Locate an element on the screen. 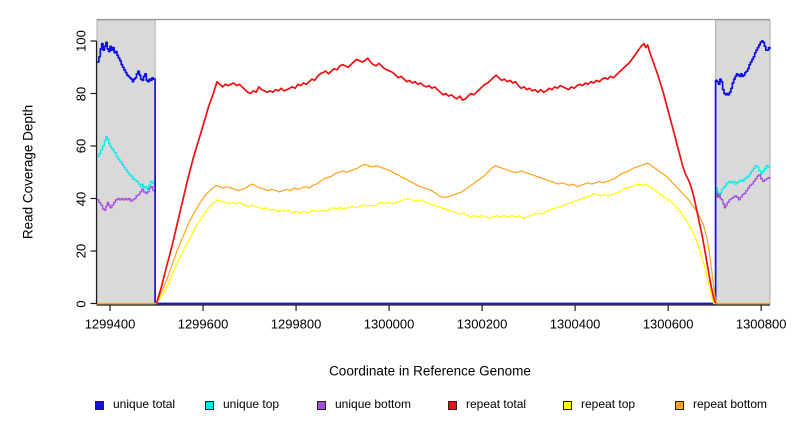 Image resolution: width=792 pixels, height=432 pixels. y-axis-title: Read Coverage Depth is located at coordinates (28, 172).